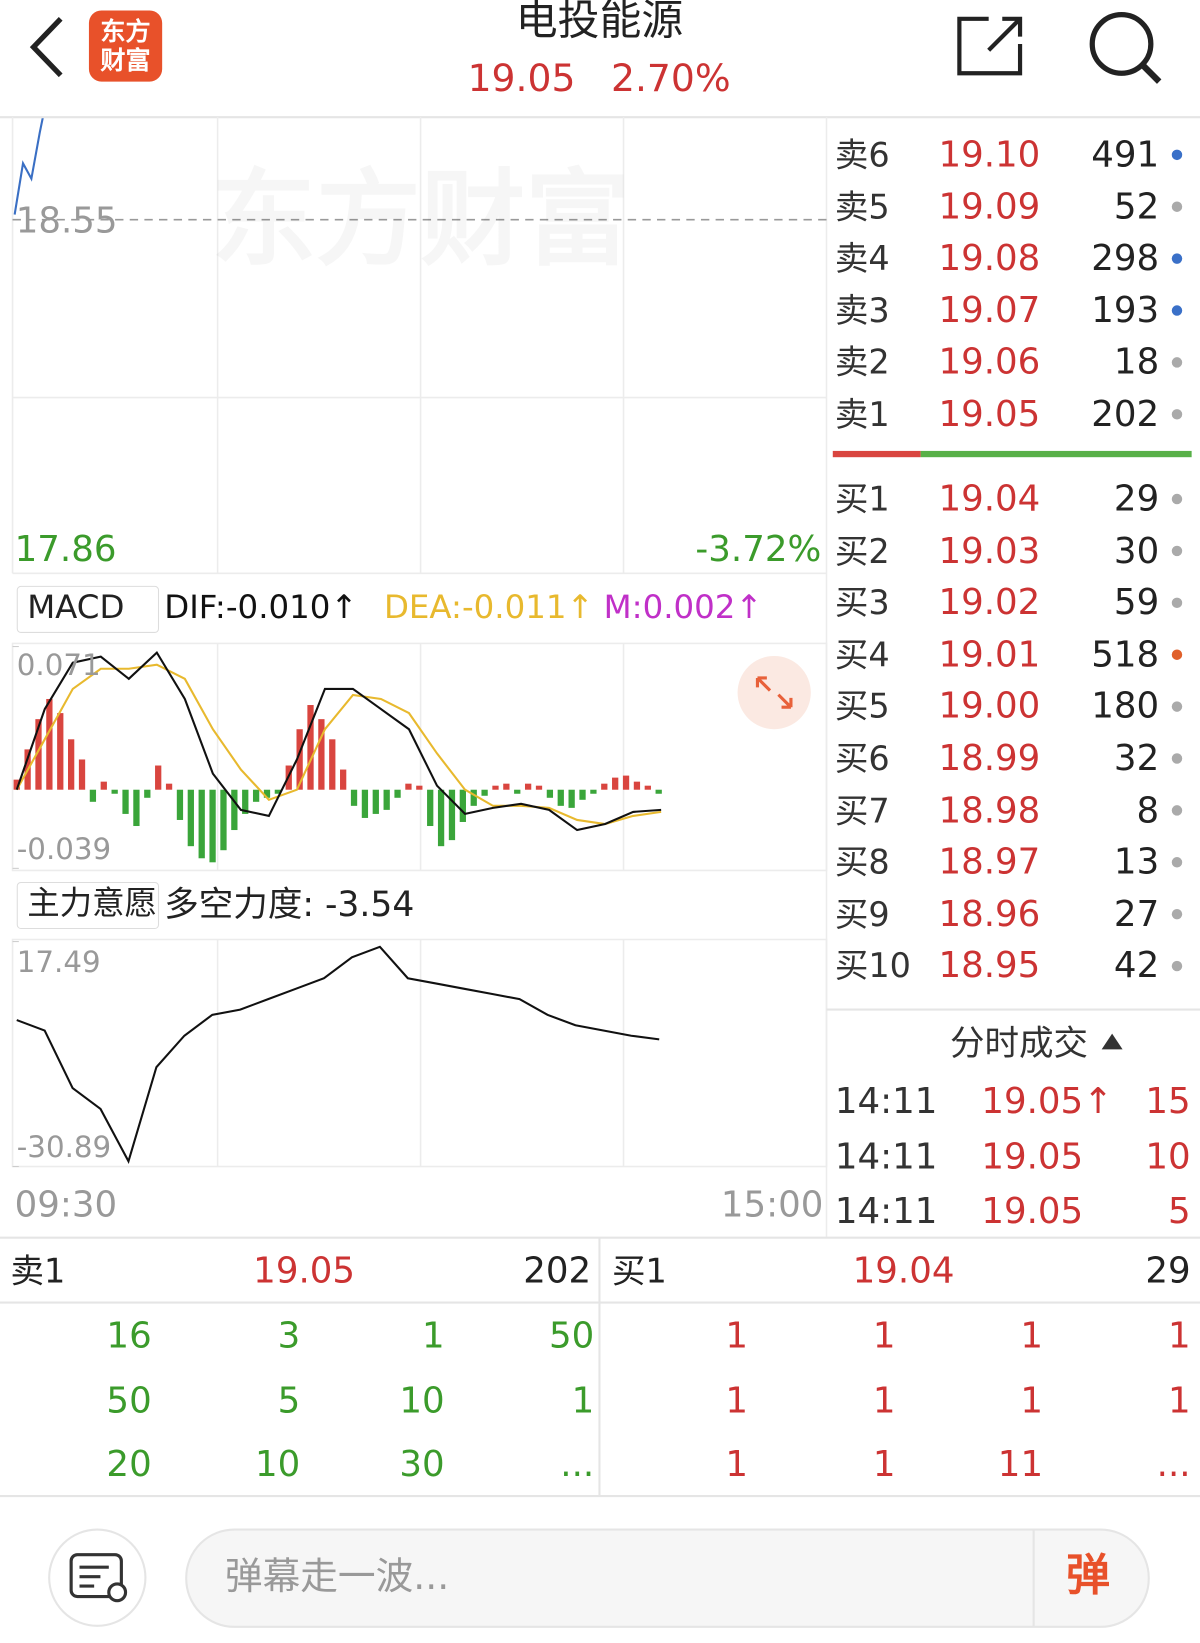 The height and width of the screenshot is (1643, 1200). I want to click on level-volume: 193, so click(1125, 310).